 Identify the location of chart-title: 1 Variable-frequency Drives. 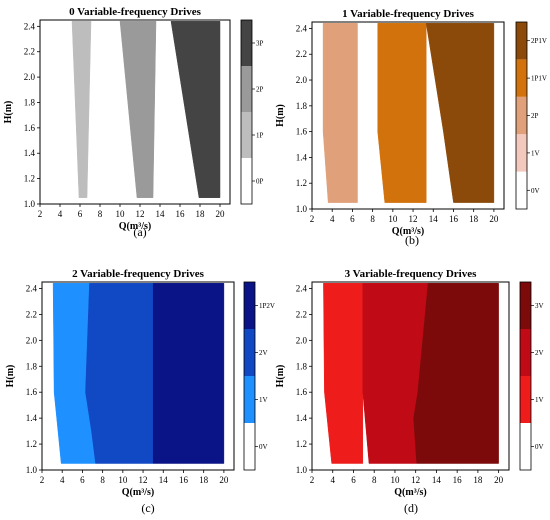
(408, 14).